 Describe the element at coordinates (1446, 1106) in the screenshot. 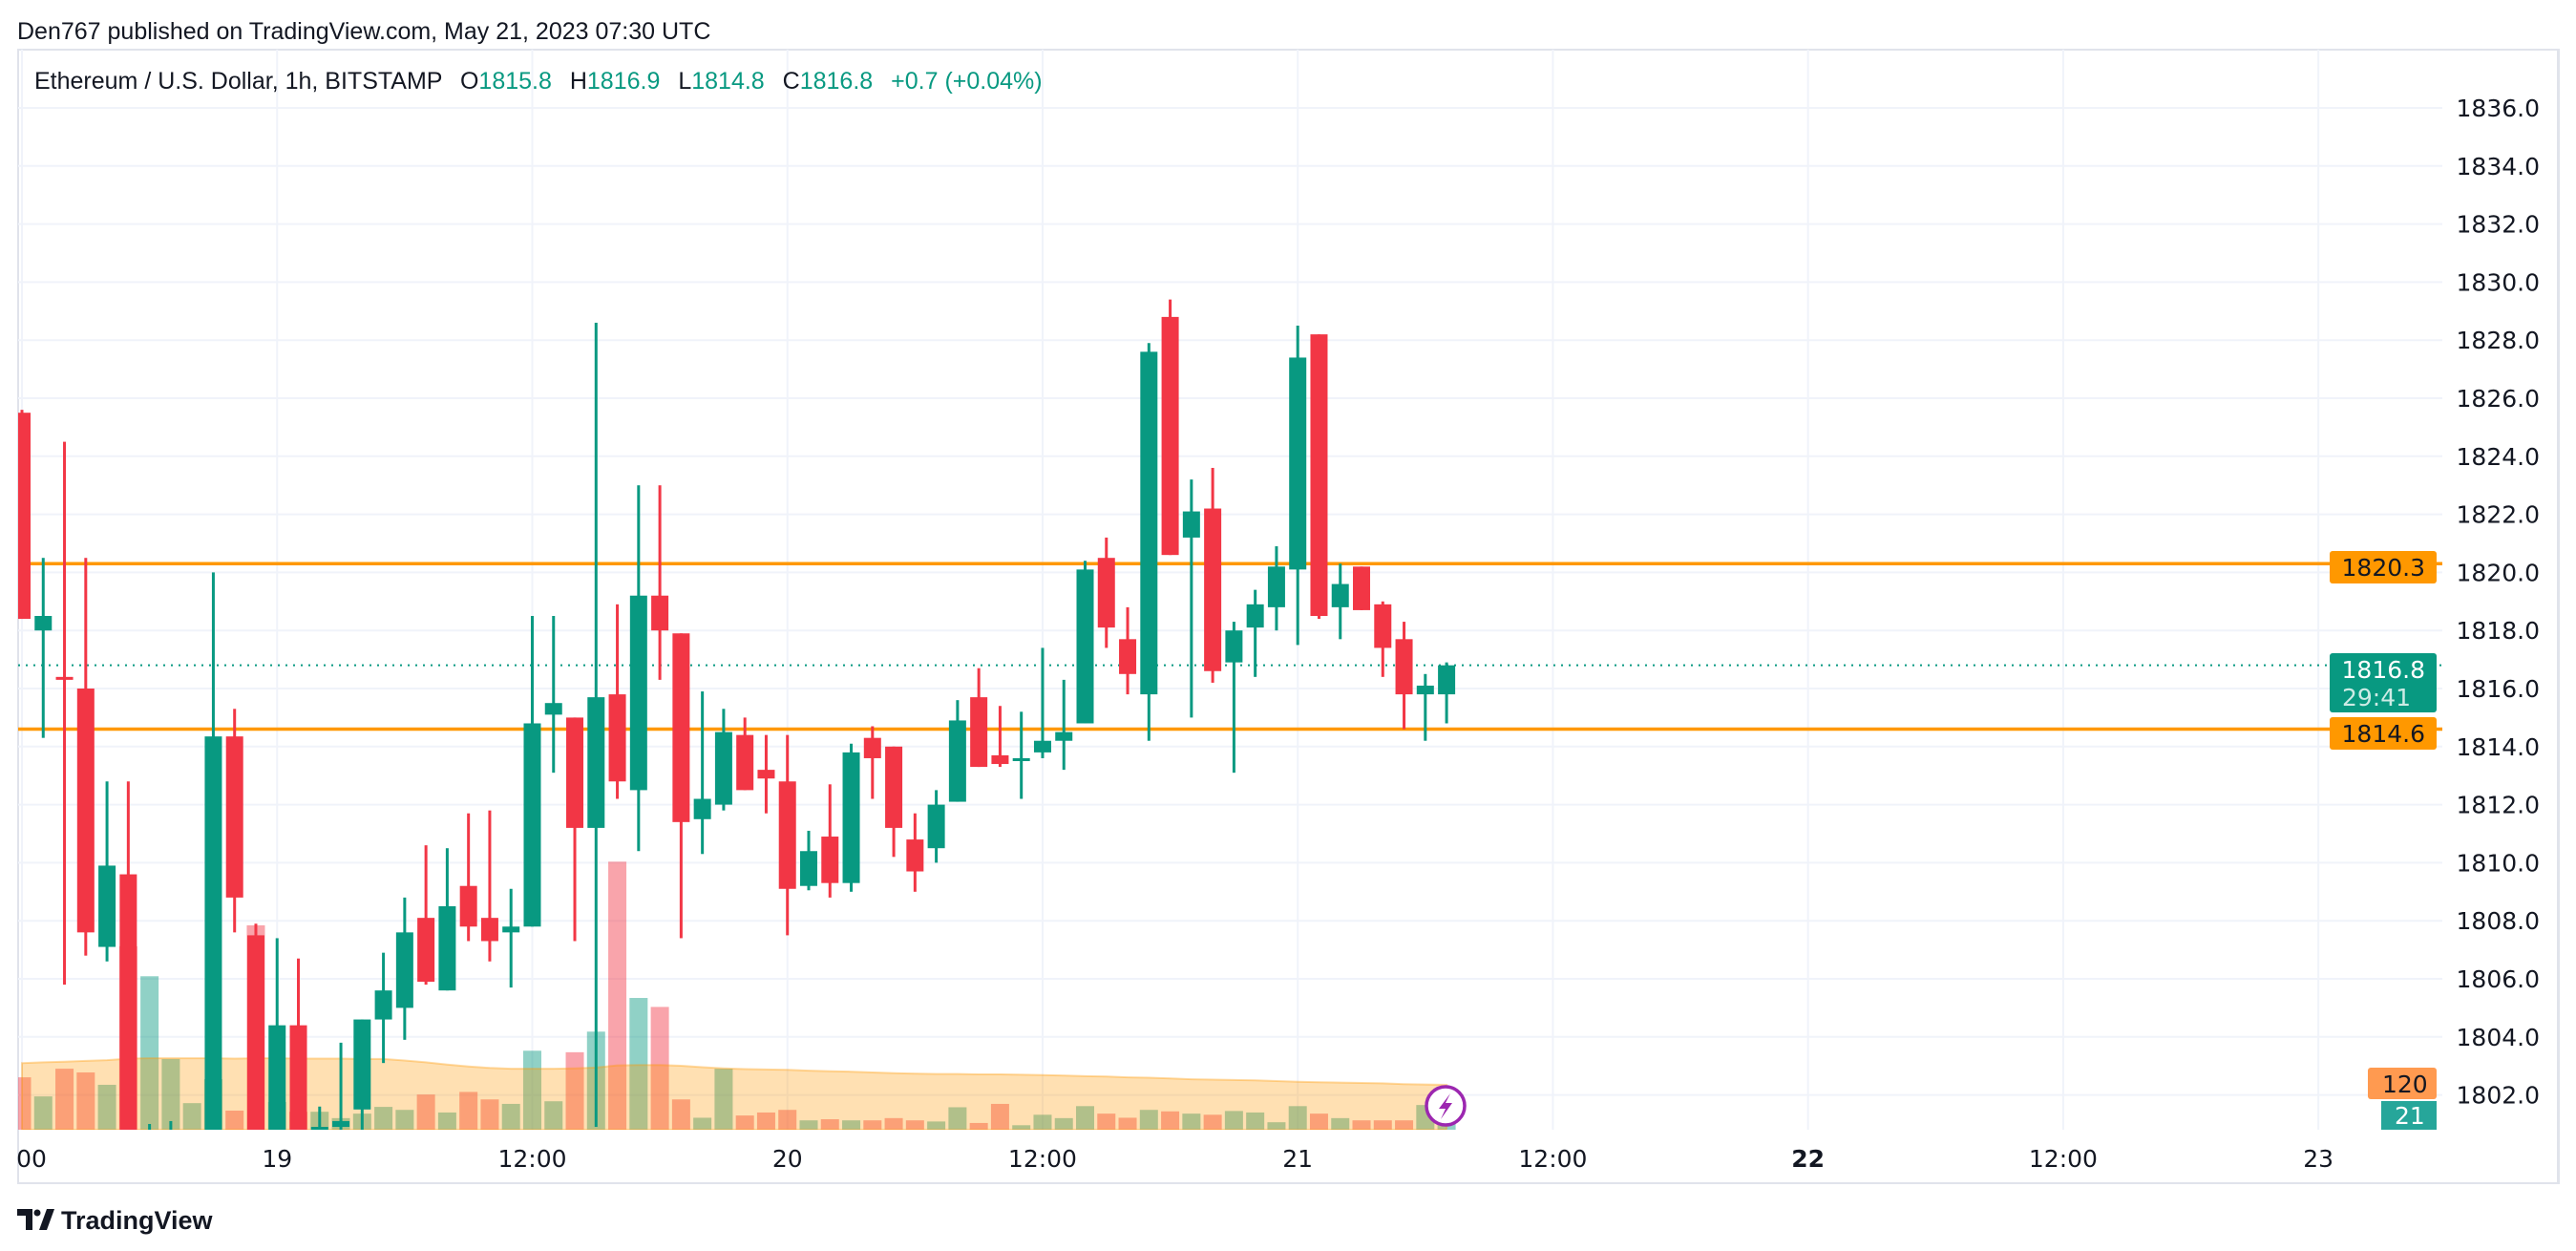

I see `lightning-icon` at that location.